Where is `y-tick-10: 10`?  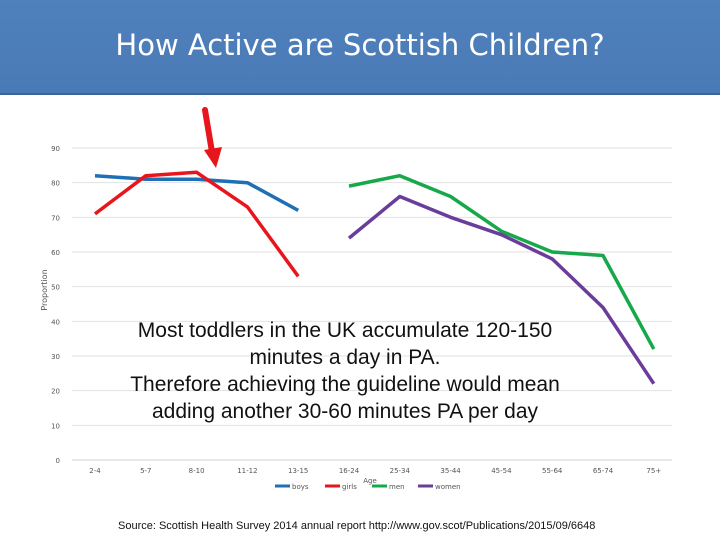 y-tick-10: 10 is located at coordinates (55, 426).